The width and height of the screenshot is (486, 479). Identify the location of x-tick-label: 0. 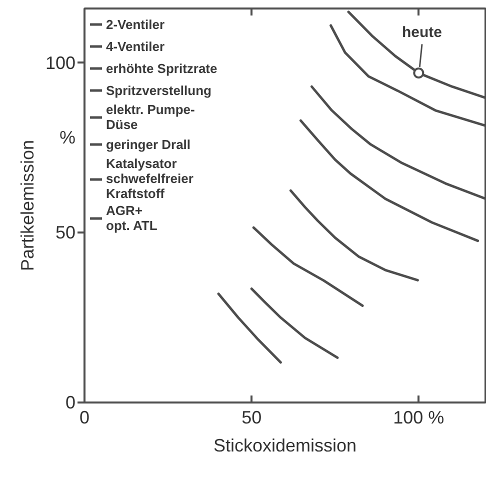
(84, 418).